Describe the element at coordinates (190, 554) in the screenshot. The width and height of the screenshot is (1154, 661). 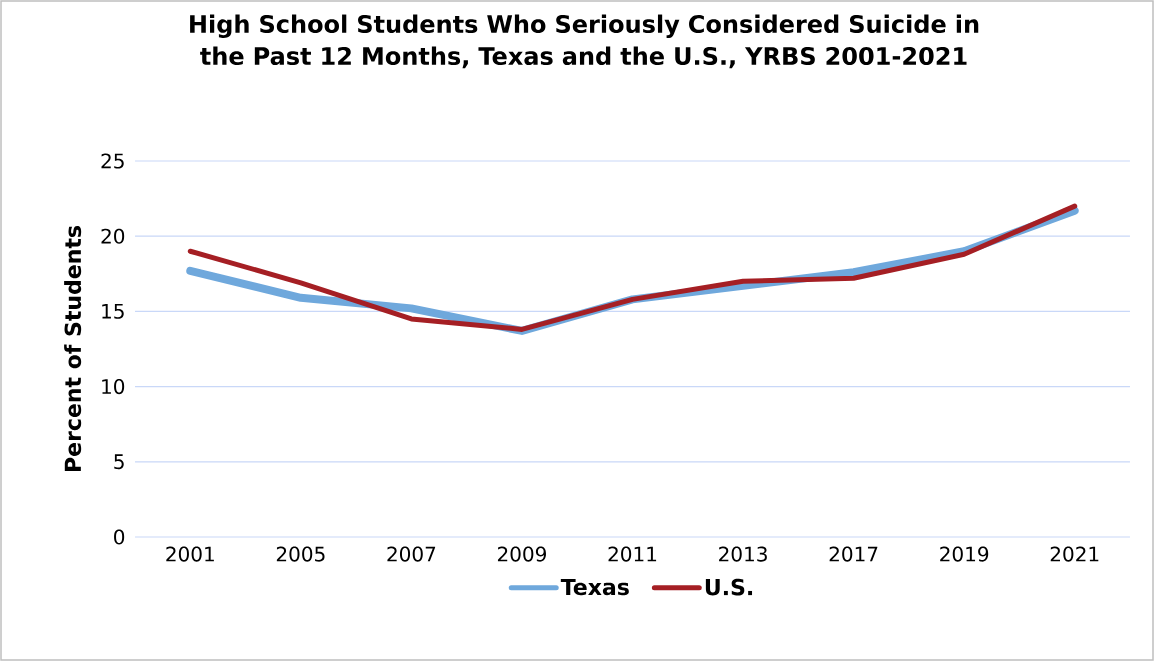
I see `x-tick-label: 2001` at that location.